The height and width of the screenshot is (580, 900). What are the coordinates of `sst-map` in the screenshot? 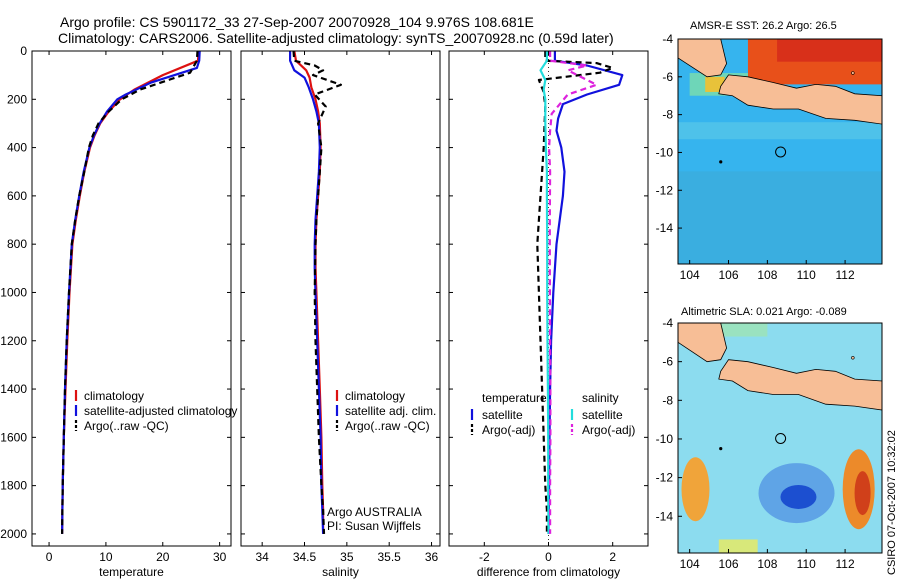 It's located at (780, 151).